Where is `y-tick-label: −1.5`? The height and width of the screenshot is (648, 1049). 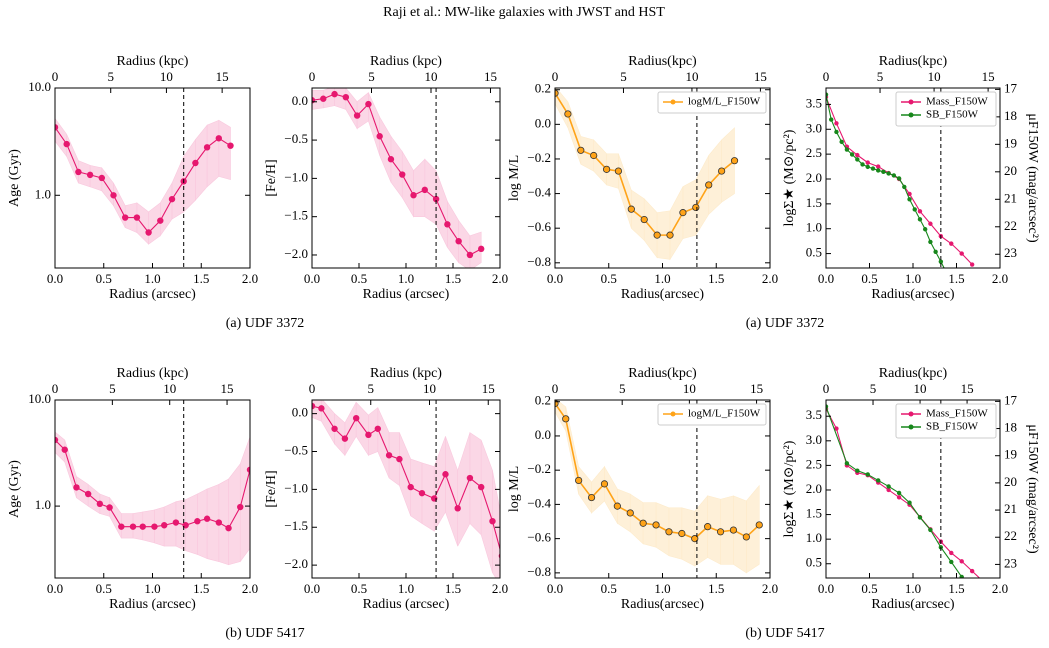 y-tick-label: −1.5 is located at coordinates (296, 215).